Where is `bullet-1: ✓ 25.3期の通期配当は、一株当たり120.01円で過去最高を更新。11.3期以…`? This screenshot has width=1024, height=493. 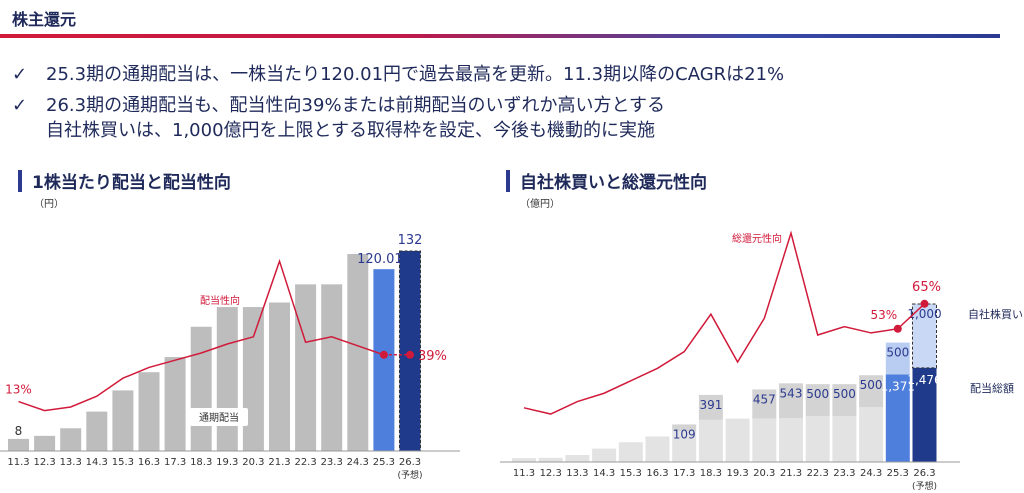 bullet-1: ✓ 25.3期の通期配当は、一株当たり120.01円で過去最高を更新。11.3期以… is located at coordinates (398, 73).